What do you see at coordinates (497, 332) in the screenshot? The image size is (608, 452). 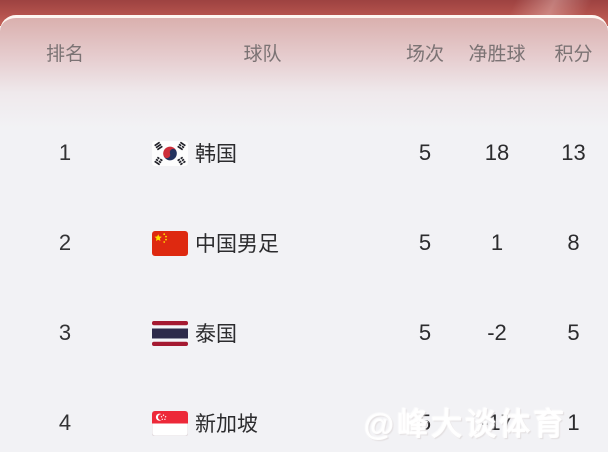 I see `goal-diff-value: -2` at bounding box center [497, 332].